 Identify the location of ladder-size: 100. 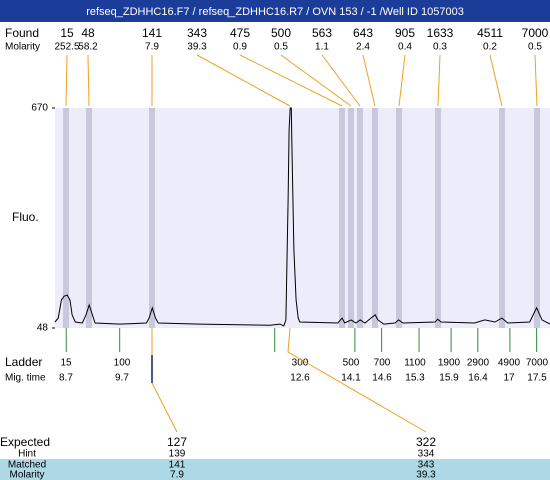
(122, 363).